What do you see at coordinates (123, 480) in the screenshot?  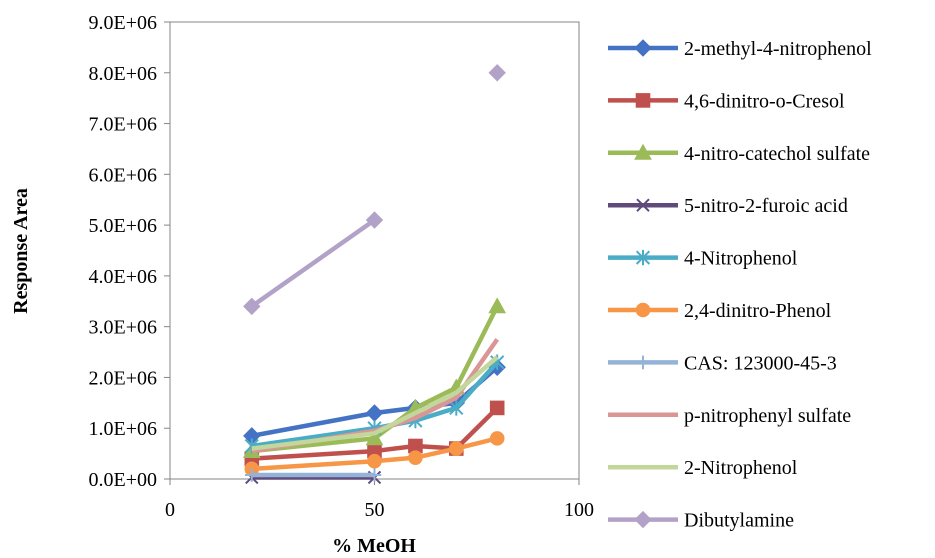 I see `y-tick-label: 0.0E+00` at bounding box center [123, 480].